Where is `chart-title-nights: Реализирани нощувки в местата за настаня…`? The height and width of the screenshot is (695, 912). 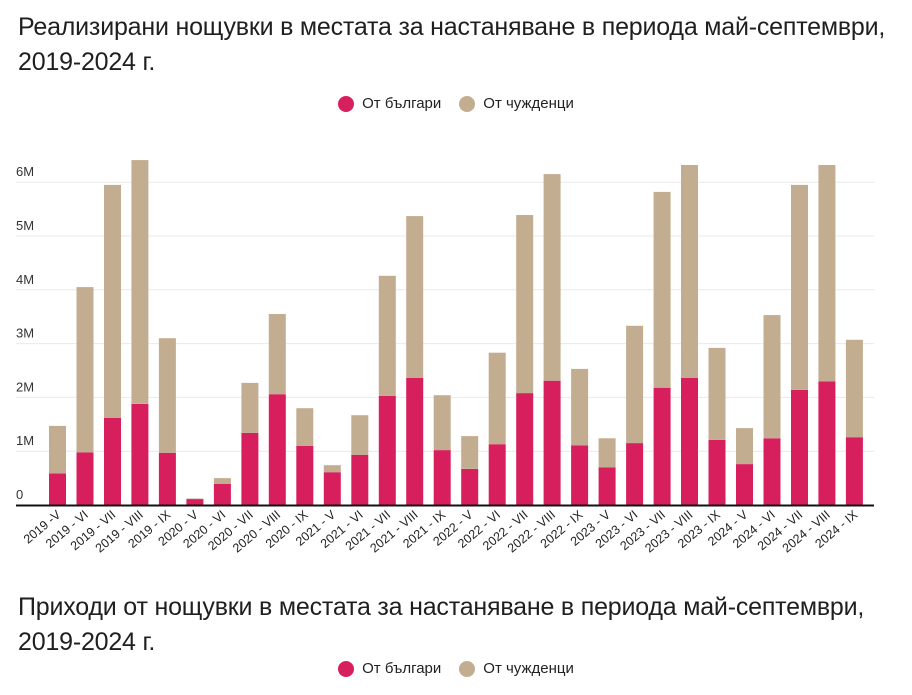 chart-title-nights: Реализирани нощувки в местата за настаня… is located at coordinates (452, 44).